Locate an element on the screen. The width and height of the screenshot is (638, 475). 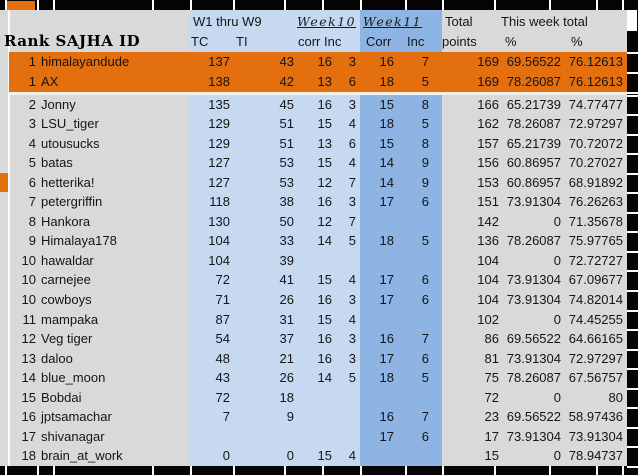
cell-tp: 70.72072 is located at coordinates (595, 143).